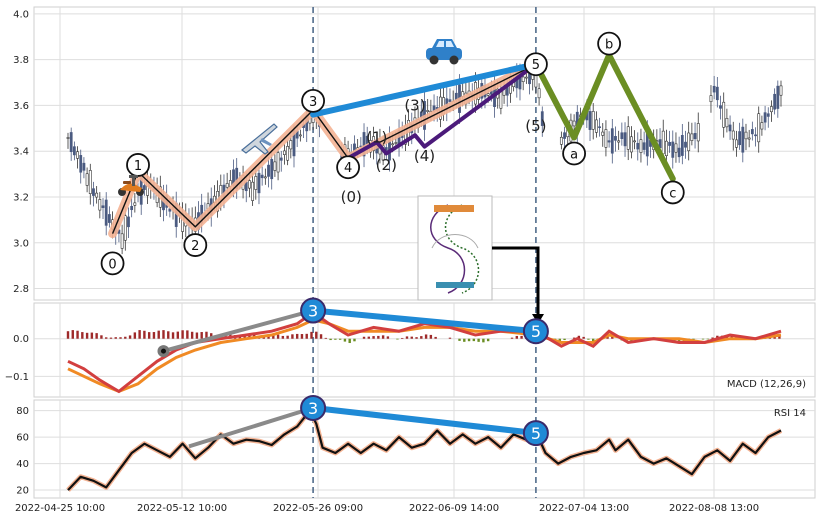 The image size is (822, 520). What do you see at coordinates (195, 246) in the screenshot?
I see `wave-label: 2` at bounding box center [195, 246].